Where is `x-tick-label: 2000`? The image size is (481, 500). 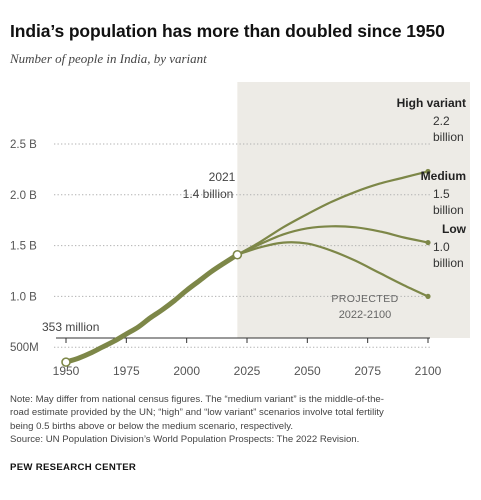 x-tick-label: 2000 is located at coordinates (186, 371).